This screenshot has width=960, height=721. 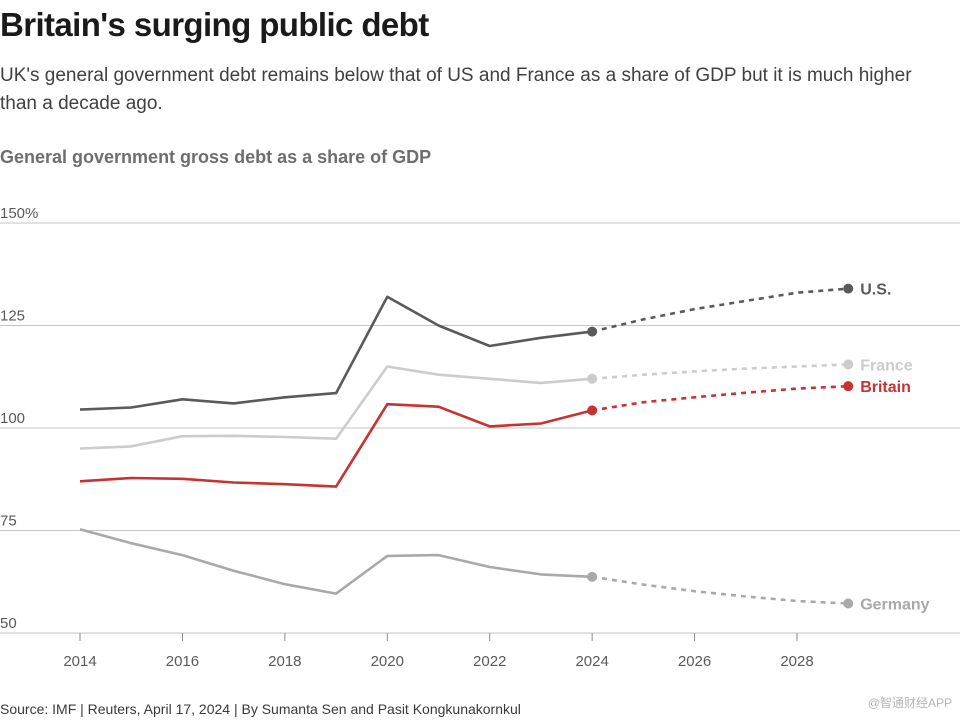 I want to click on series-projection-france, so click(x=720, y=372).